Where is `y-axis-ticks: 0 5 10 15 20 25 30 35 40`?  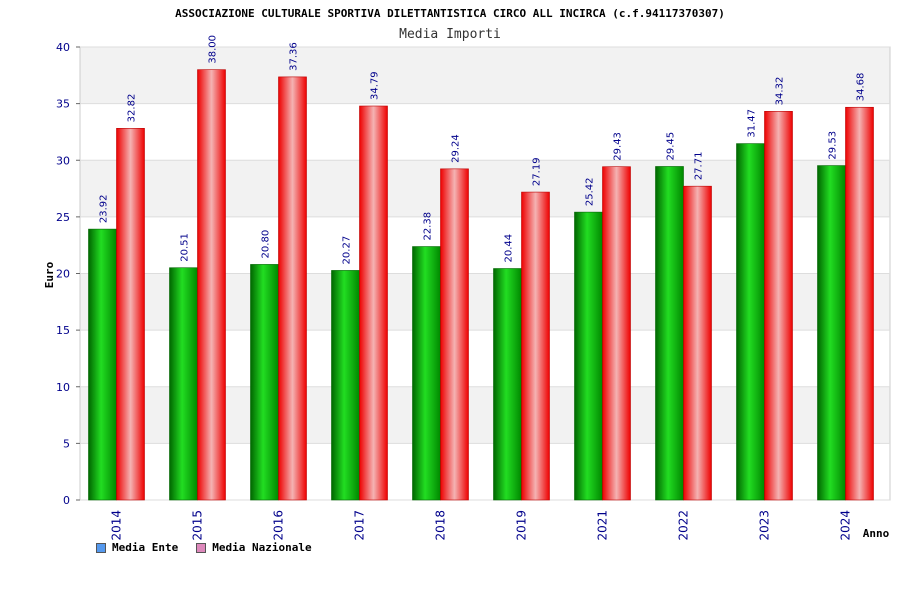
y-axis-ticks: 0 5 10 15 20 25 30 35 40 is located at coordinates (68, 274).